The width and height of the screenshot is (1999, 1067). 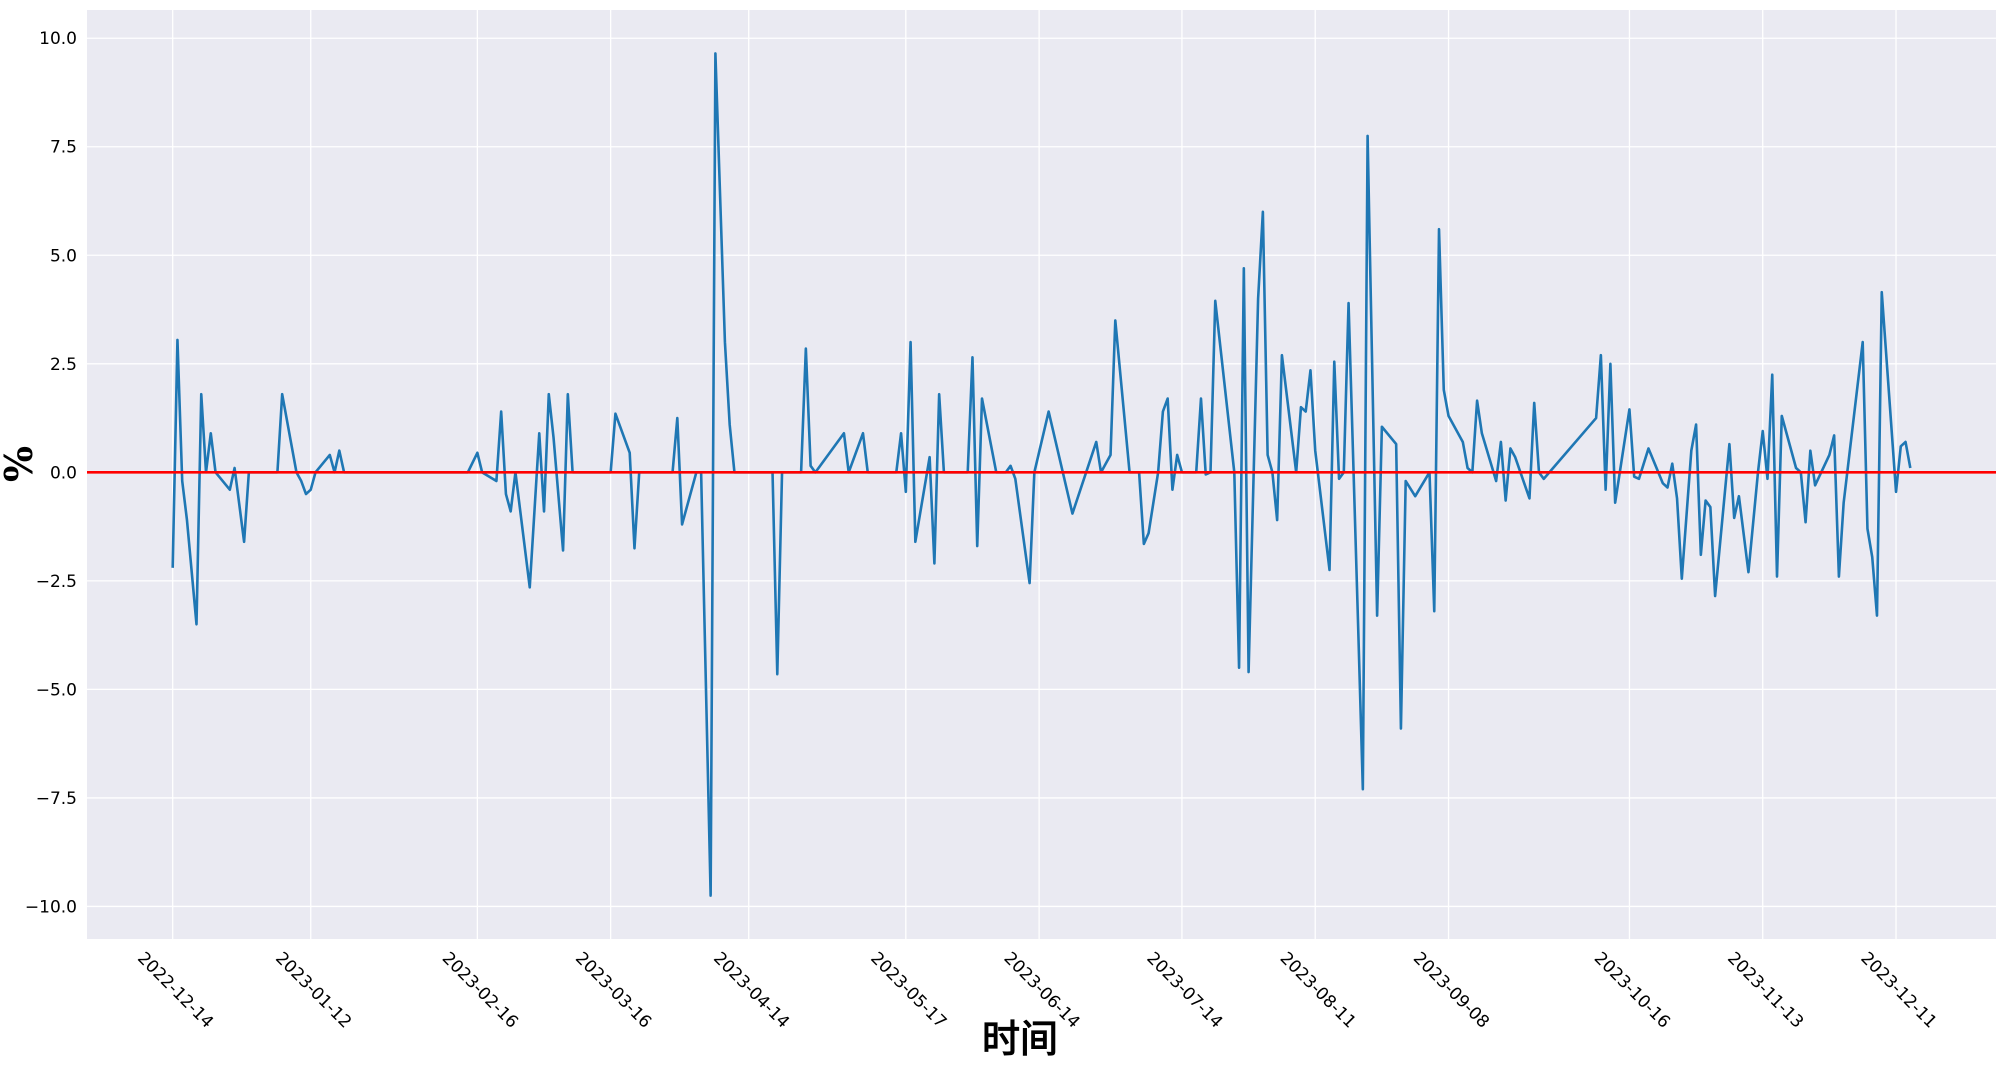 What do you see at coordinates (1898, 990) in the screenshot?
I see `x-tick-label: 2023-12-11` at bounding box center [1898, 990].